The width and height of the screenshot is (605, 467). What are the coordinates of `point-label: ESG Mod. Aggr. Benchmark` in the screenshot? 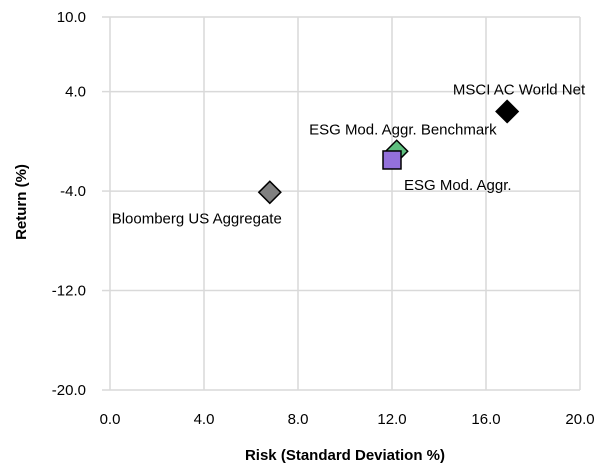 It's located at (403, 129).